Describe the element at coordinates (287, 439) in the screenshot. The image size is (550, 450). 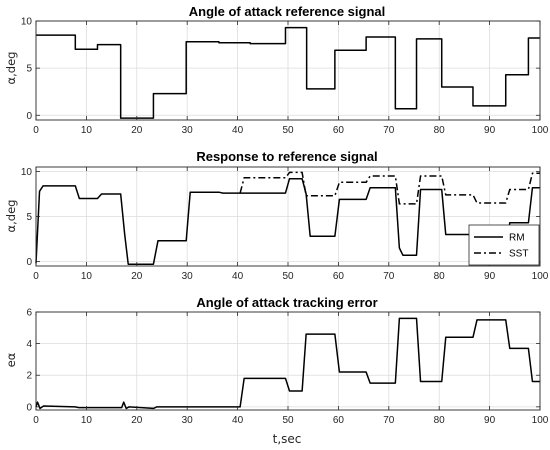
I see `x-axis-label: t,sec` at that location.